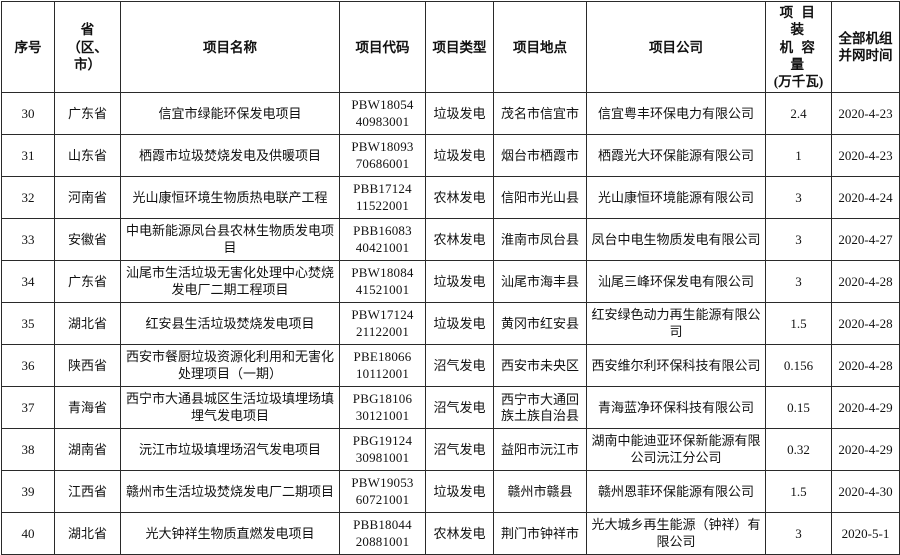 This screenshot has width=900, height=555. I want to click on cell-grid-date: 2020-4-27, so click(865, 240).